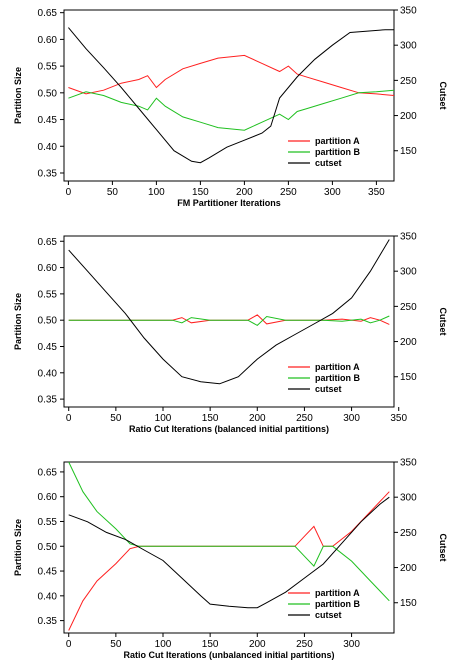 The image size is (474, 669). I want to click on x-axis-label: FM Partitioner Iterations, so click(229, 203).